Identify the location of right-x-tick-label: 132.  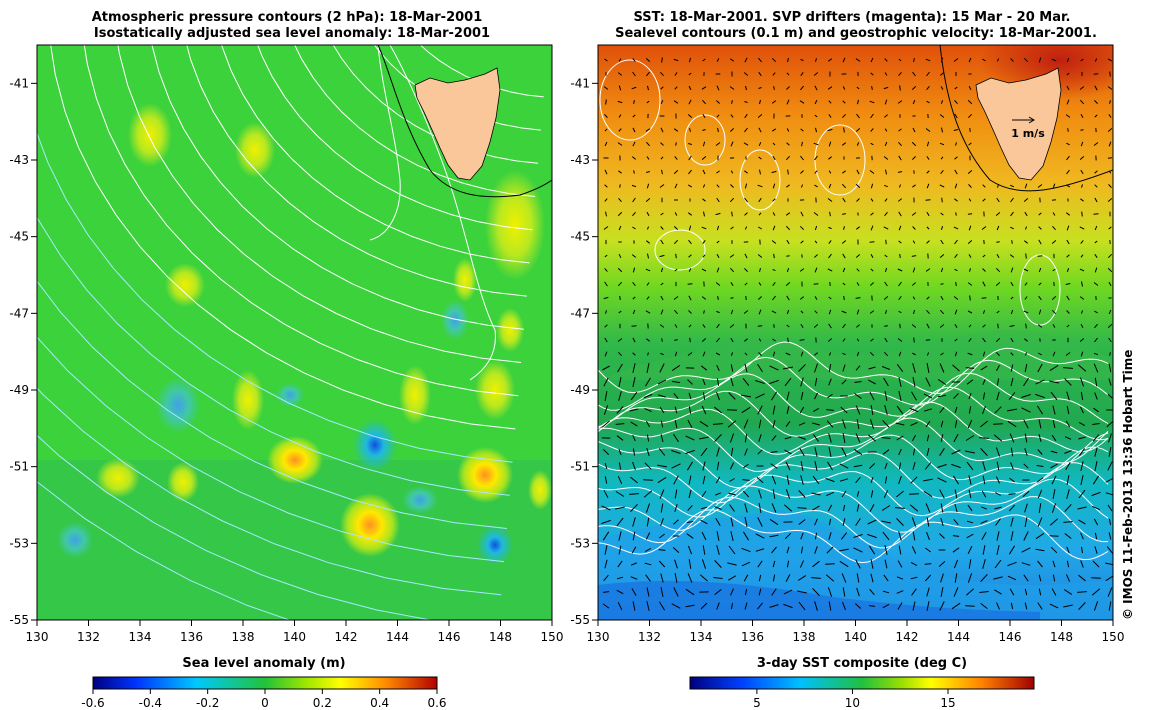
(649, 637).